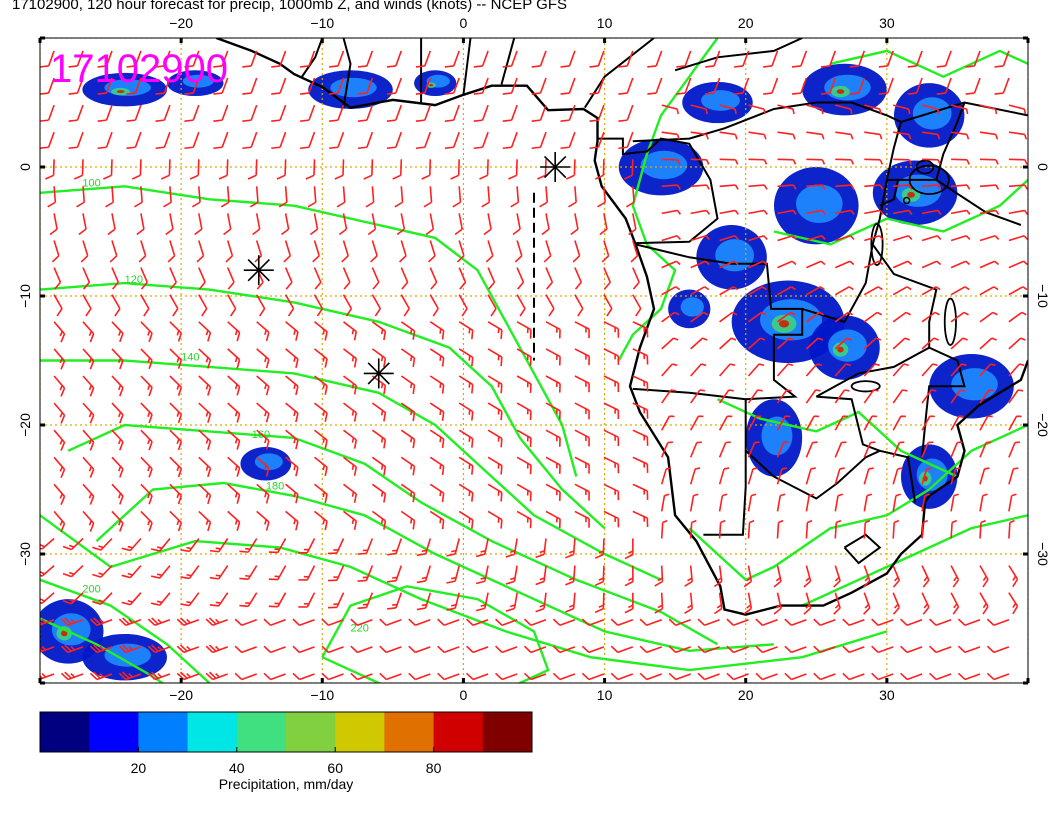  Describe the element at coordinates (434, 768) in the screenshot. I see `colorbar-tick-label: 80` at that location.